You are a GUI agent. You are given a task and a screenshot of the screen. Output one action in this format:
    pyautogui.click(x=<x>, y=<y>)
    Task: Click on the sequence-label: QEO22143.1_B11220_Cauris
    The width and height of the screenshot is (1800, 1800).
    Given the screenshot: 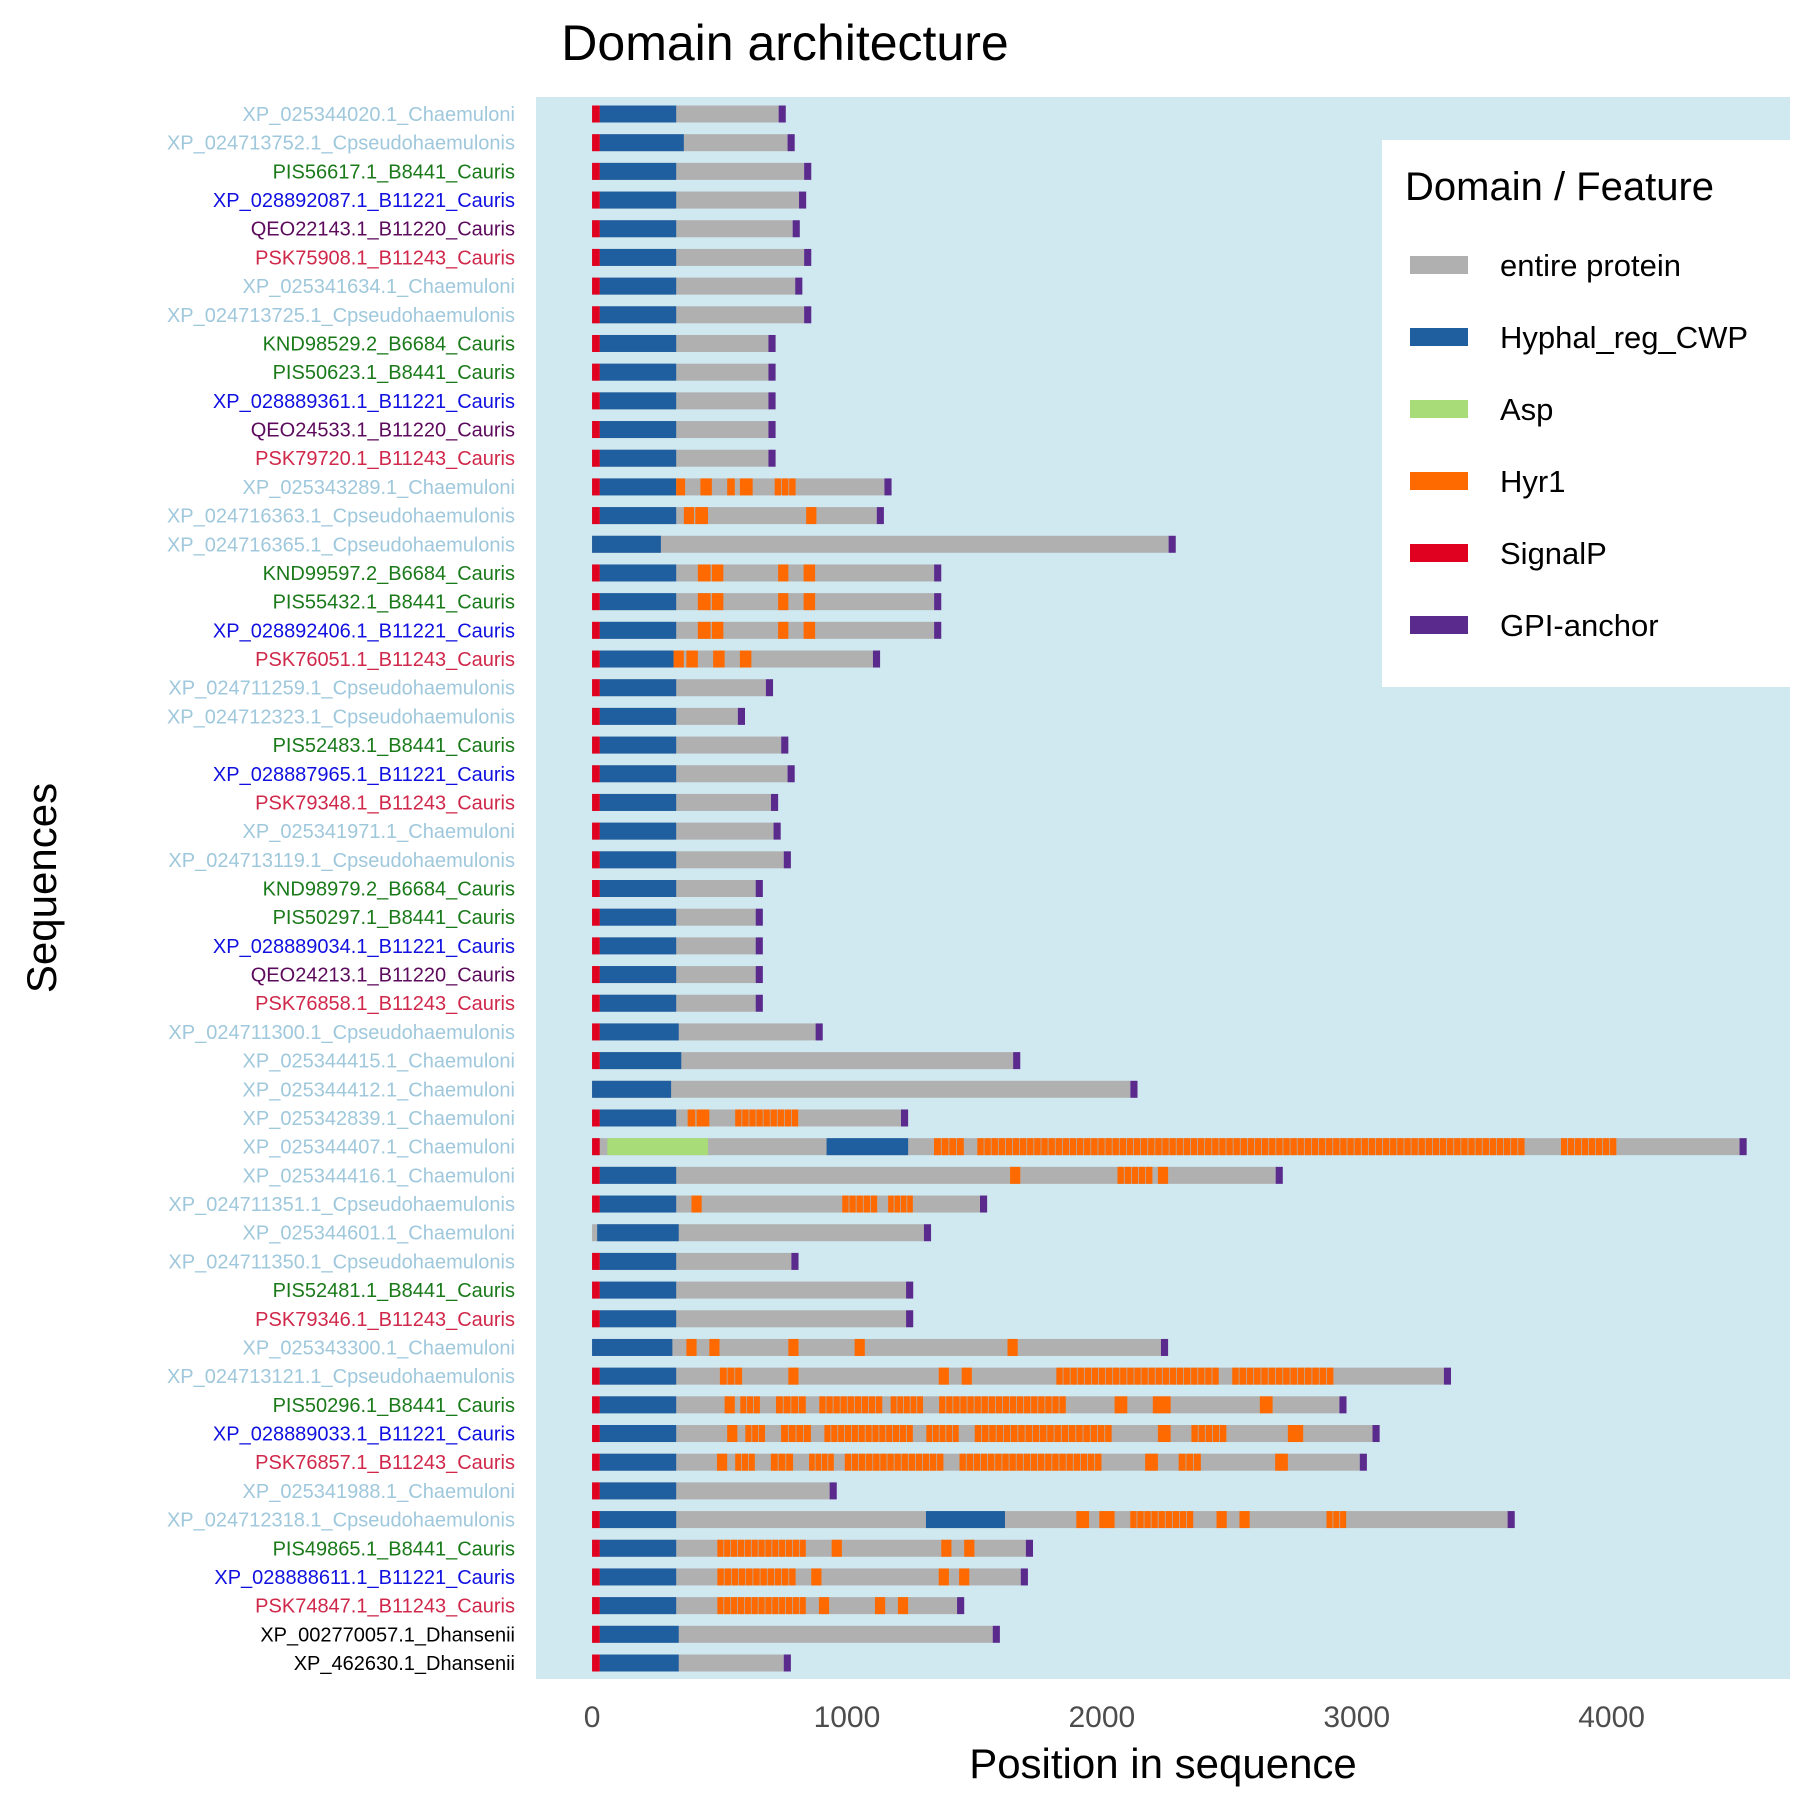 What is the action you would take?
    pyautogui.click(x=383, y=230)
    